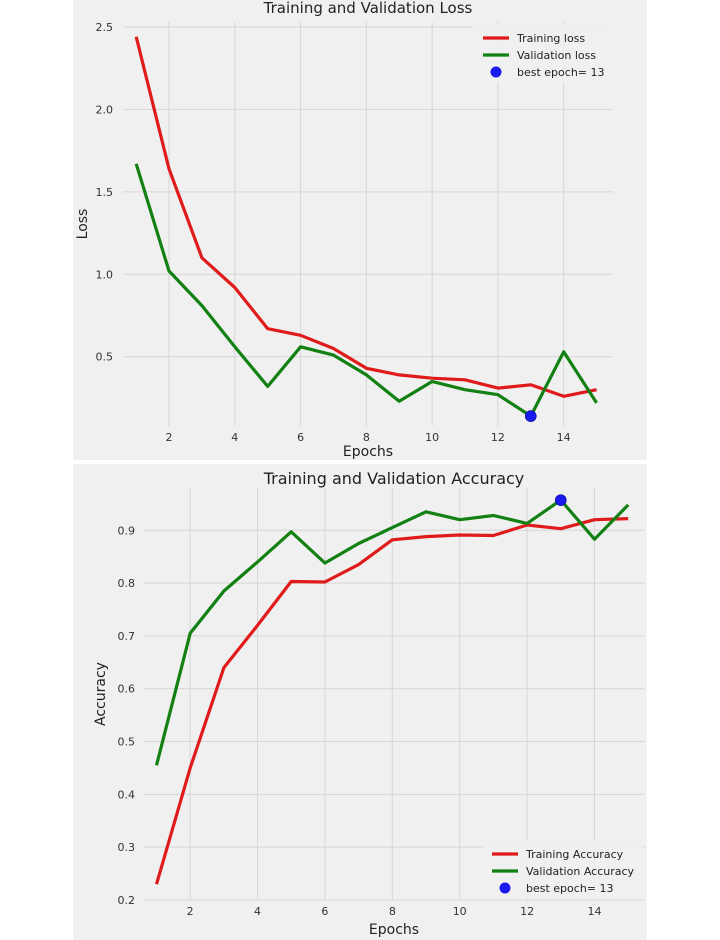  Describe the element at coordinates (127, 530) in the screenshot. I see `acc-y-tick-7: 0.9` at that location.